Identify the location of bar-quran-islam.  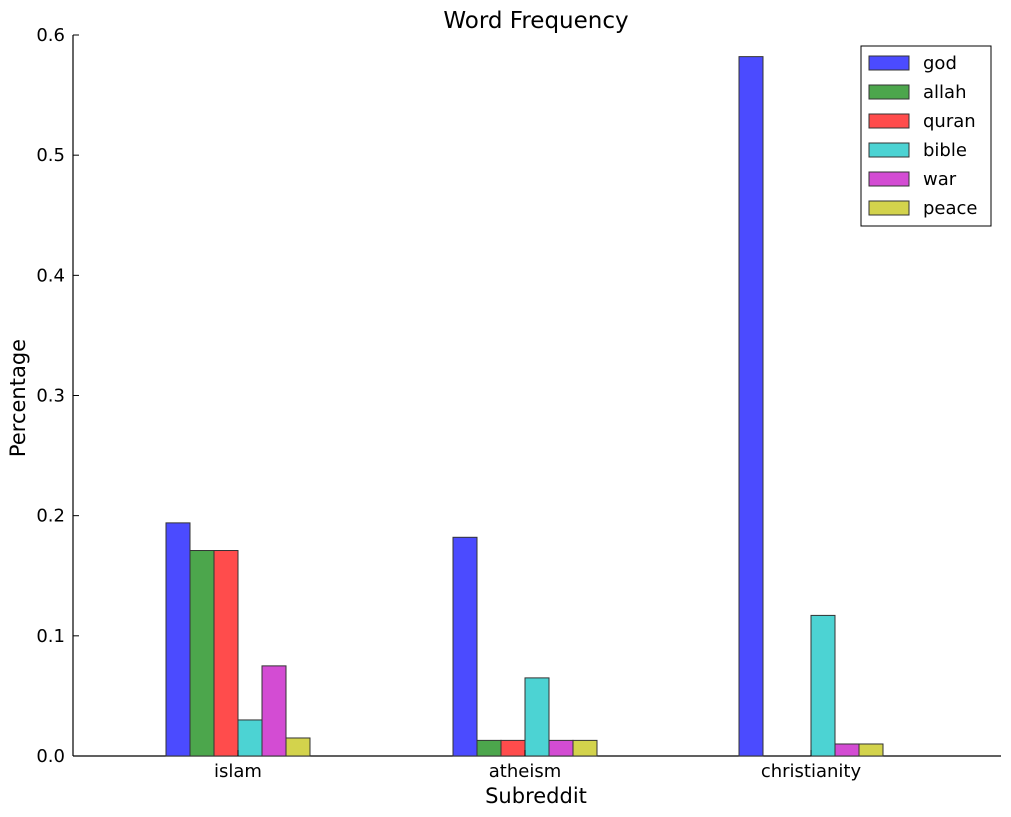
(226, 653).